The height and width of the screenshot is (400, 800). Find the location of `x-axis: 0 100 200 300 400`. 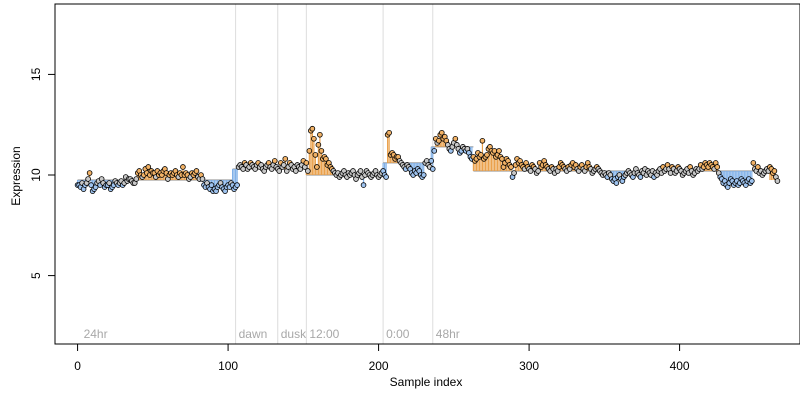

x-axis: 0 100 200 300 400 is located at coordinates (382, 358).